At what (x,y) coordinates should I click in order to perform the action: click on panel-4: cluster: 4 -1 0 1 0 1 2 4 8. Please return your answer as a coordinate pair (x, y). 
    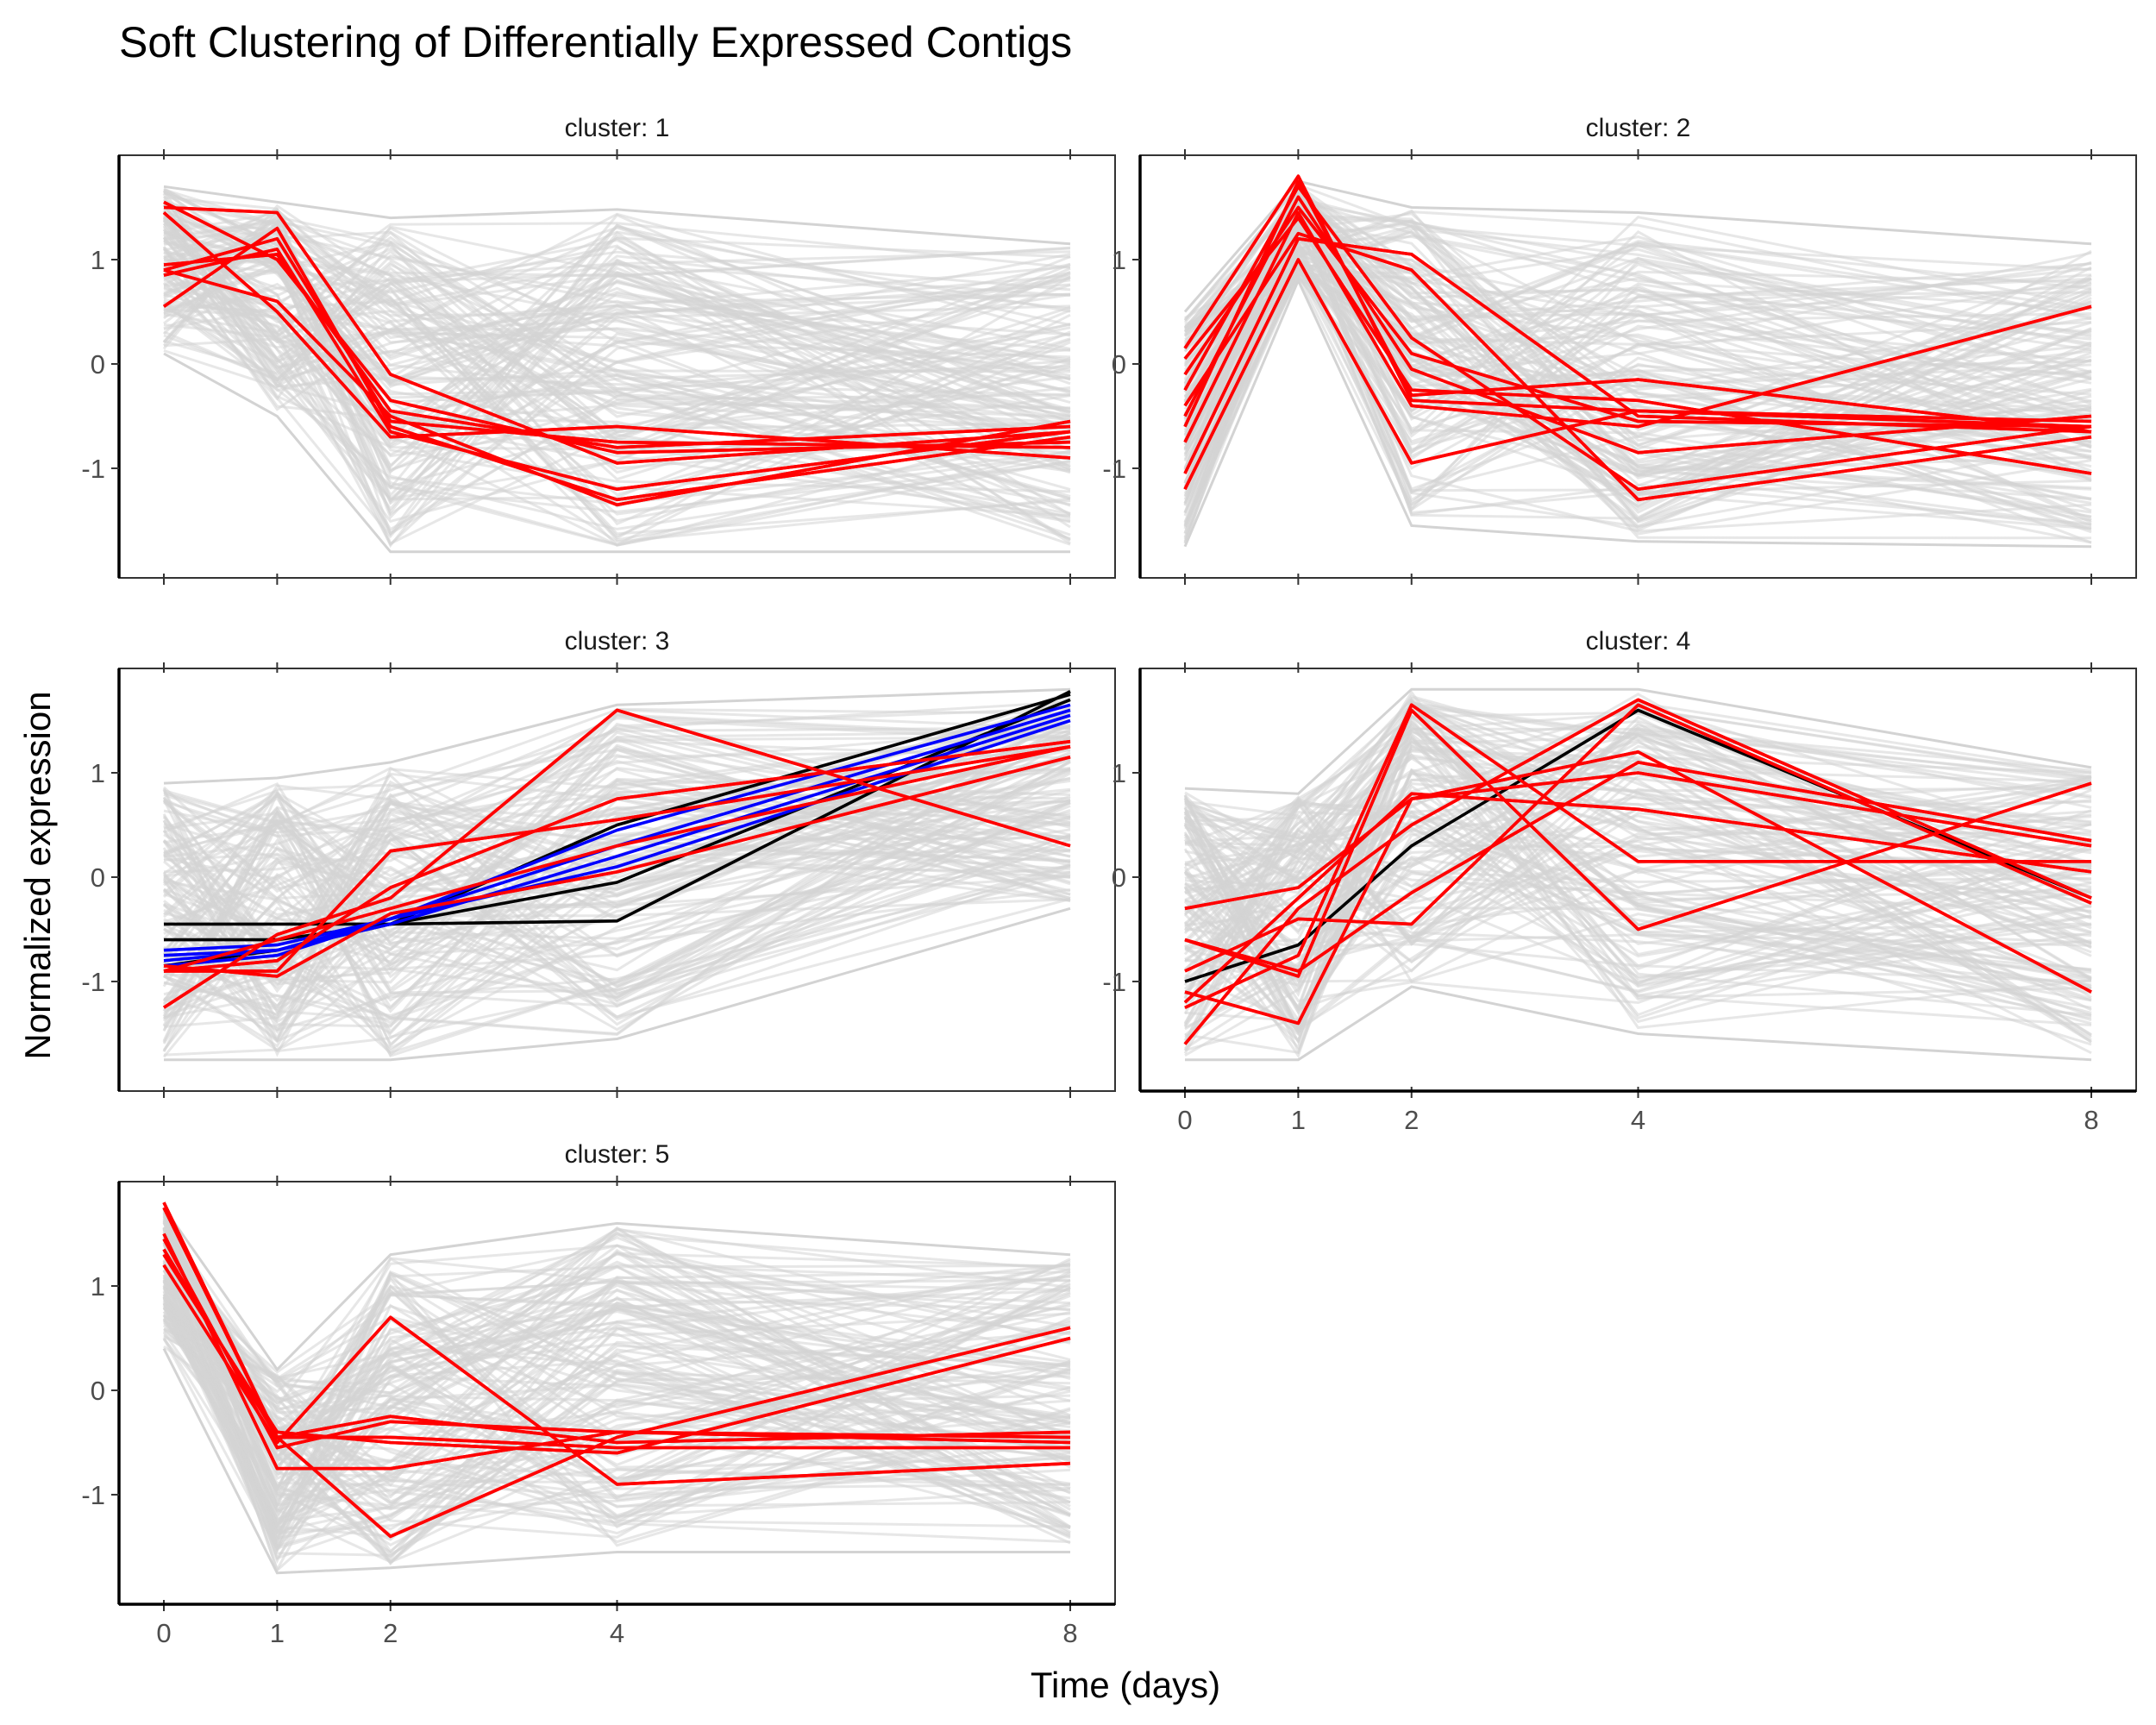
    Looking at the image, I should click on (1619, 881).